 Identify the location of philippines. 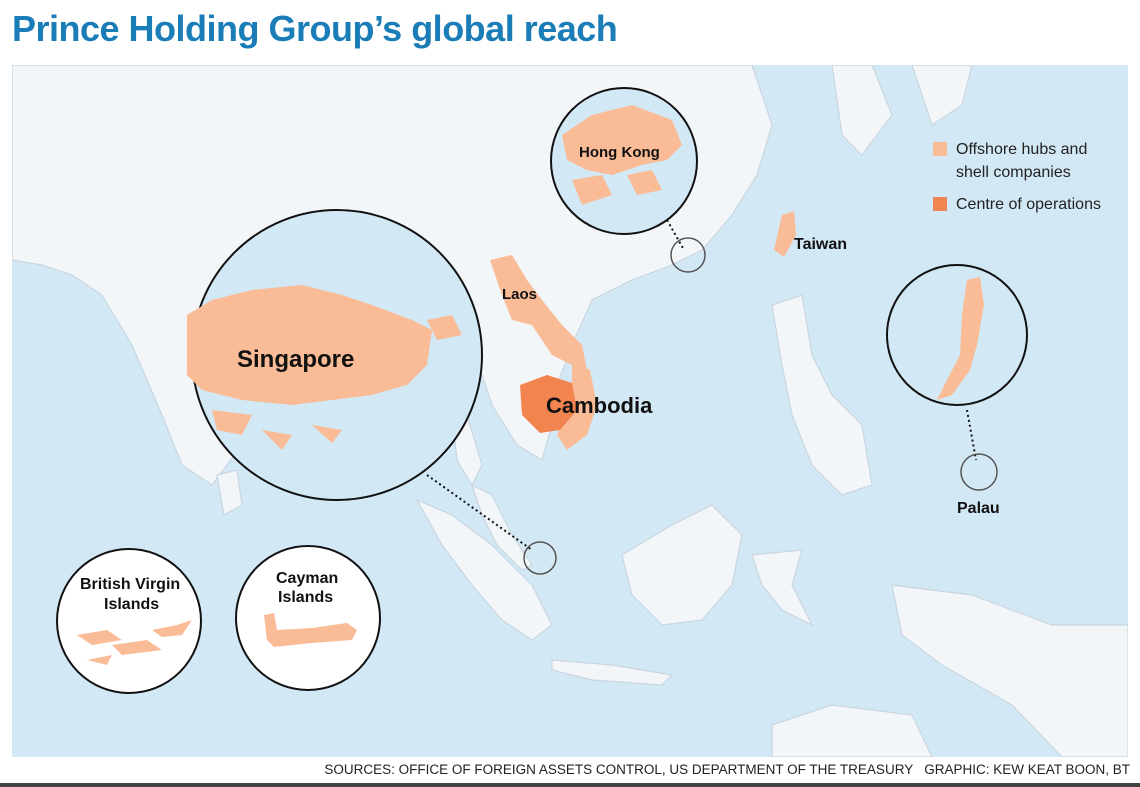
(822, 395).